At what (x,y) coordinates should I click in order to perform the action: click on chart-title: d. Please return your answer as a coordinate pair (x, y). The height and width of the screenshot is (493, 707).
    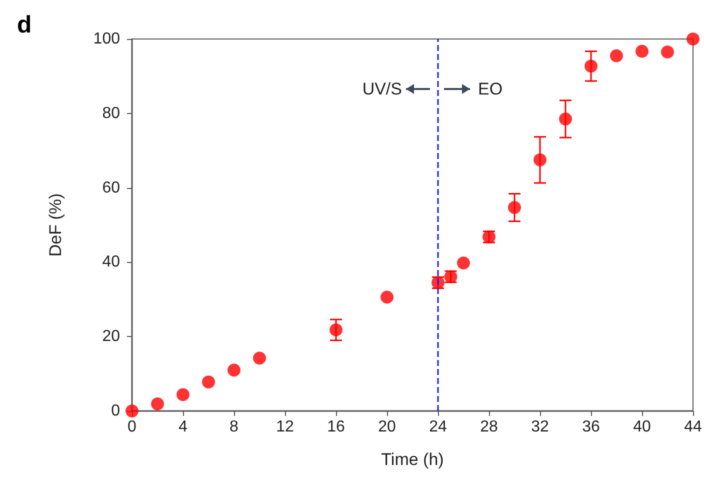
    Looking at the image, I should click on (24, 25).